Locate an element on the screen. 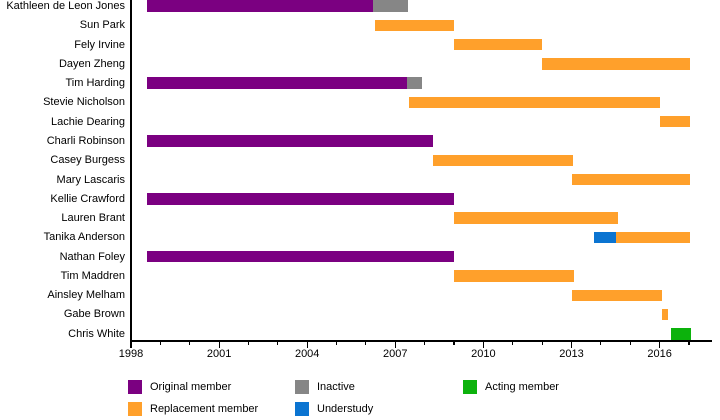  row-label: Tim Maddren is located at coordinates (92, 275).